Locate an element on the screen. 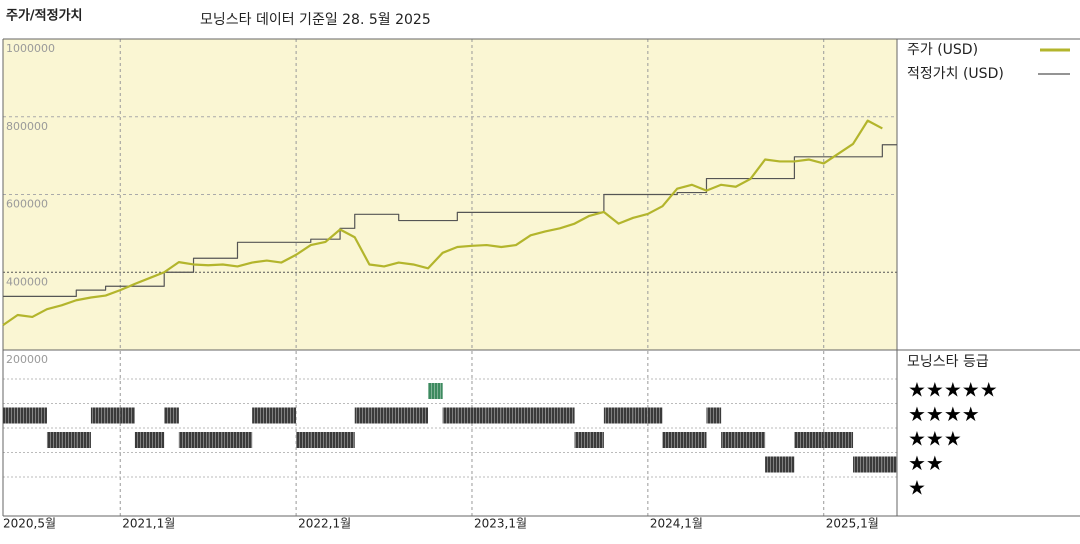 This screenshot has height=544, width=1080. x-tick-label: 2022,1월 is located at coordinates (324, 524).